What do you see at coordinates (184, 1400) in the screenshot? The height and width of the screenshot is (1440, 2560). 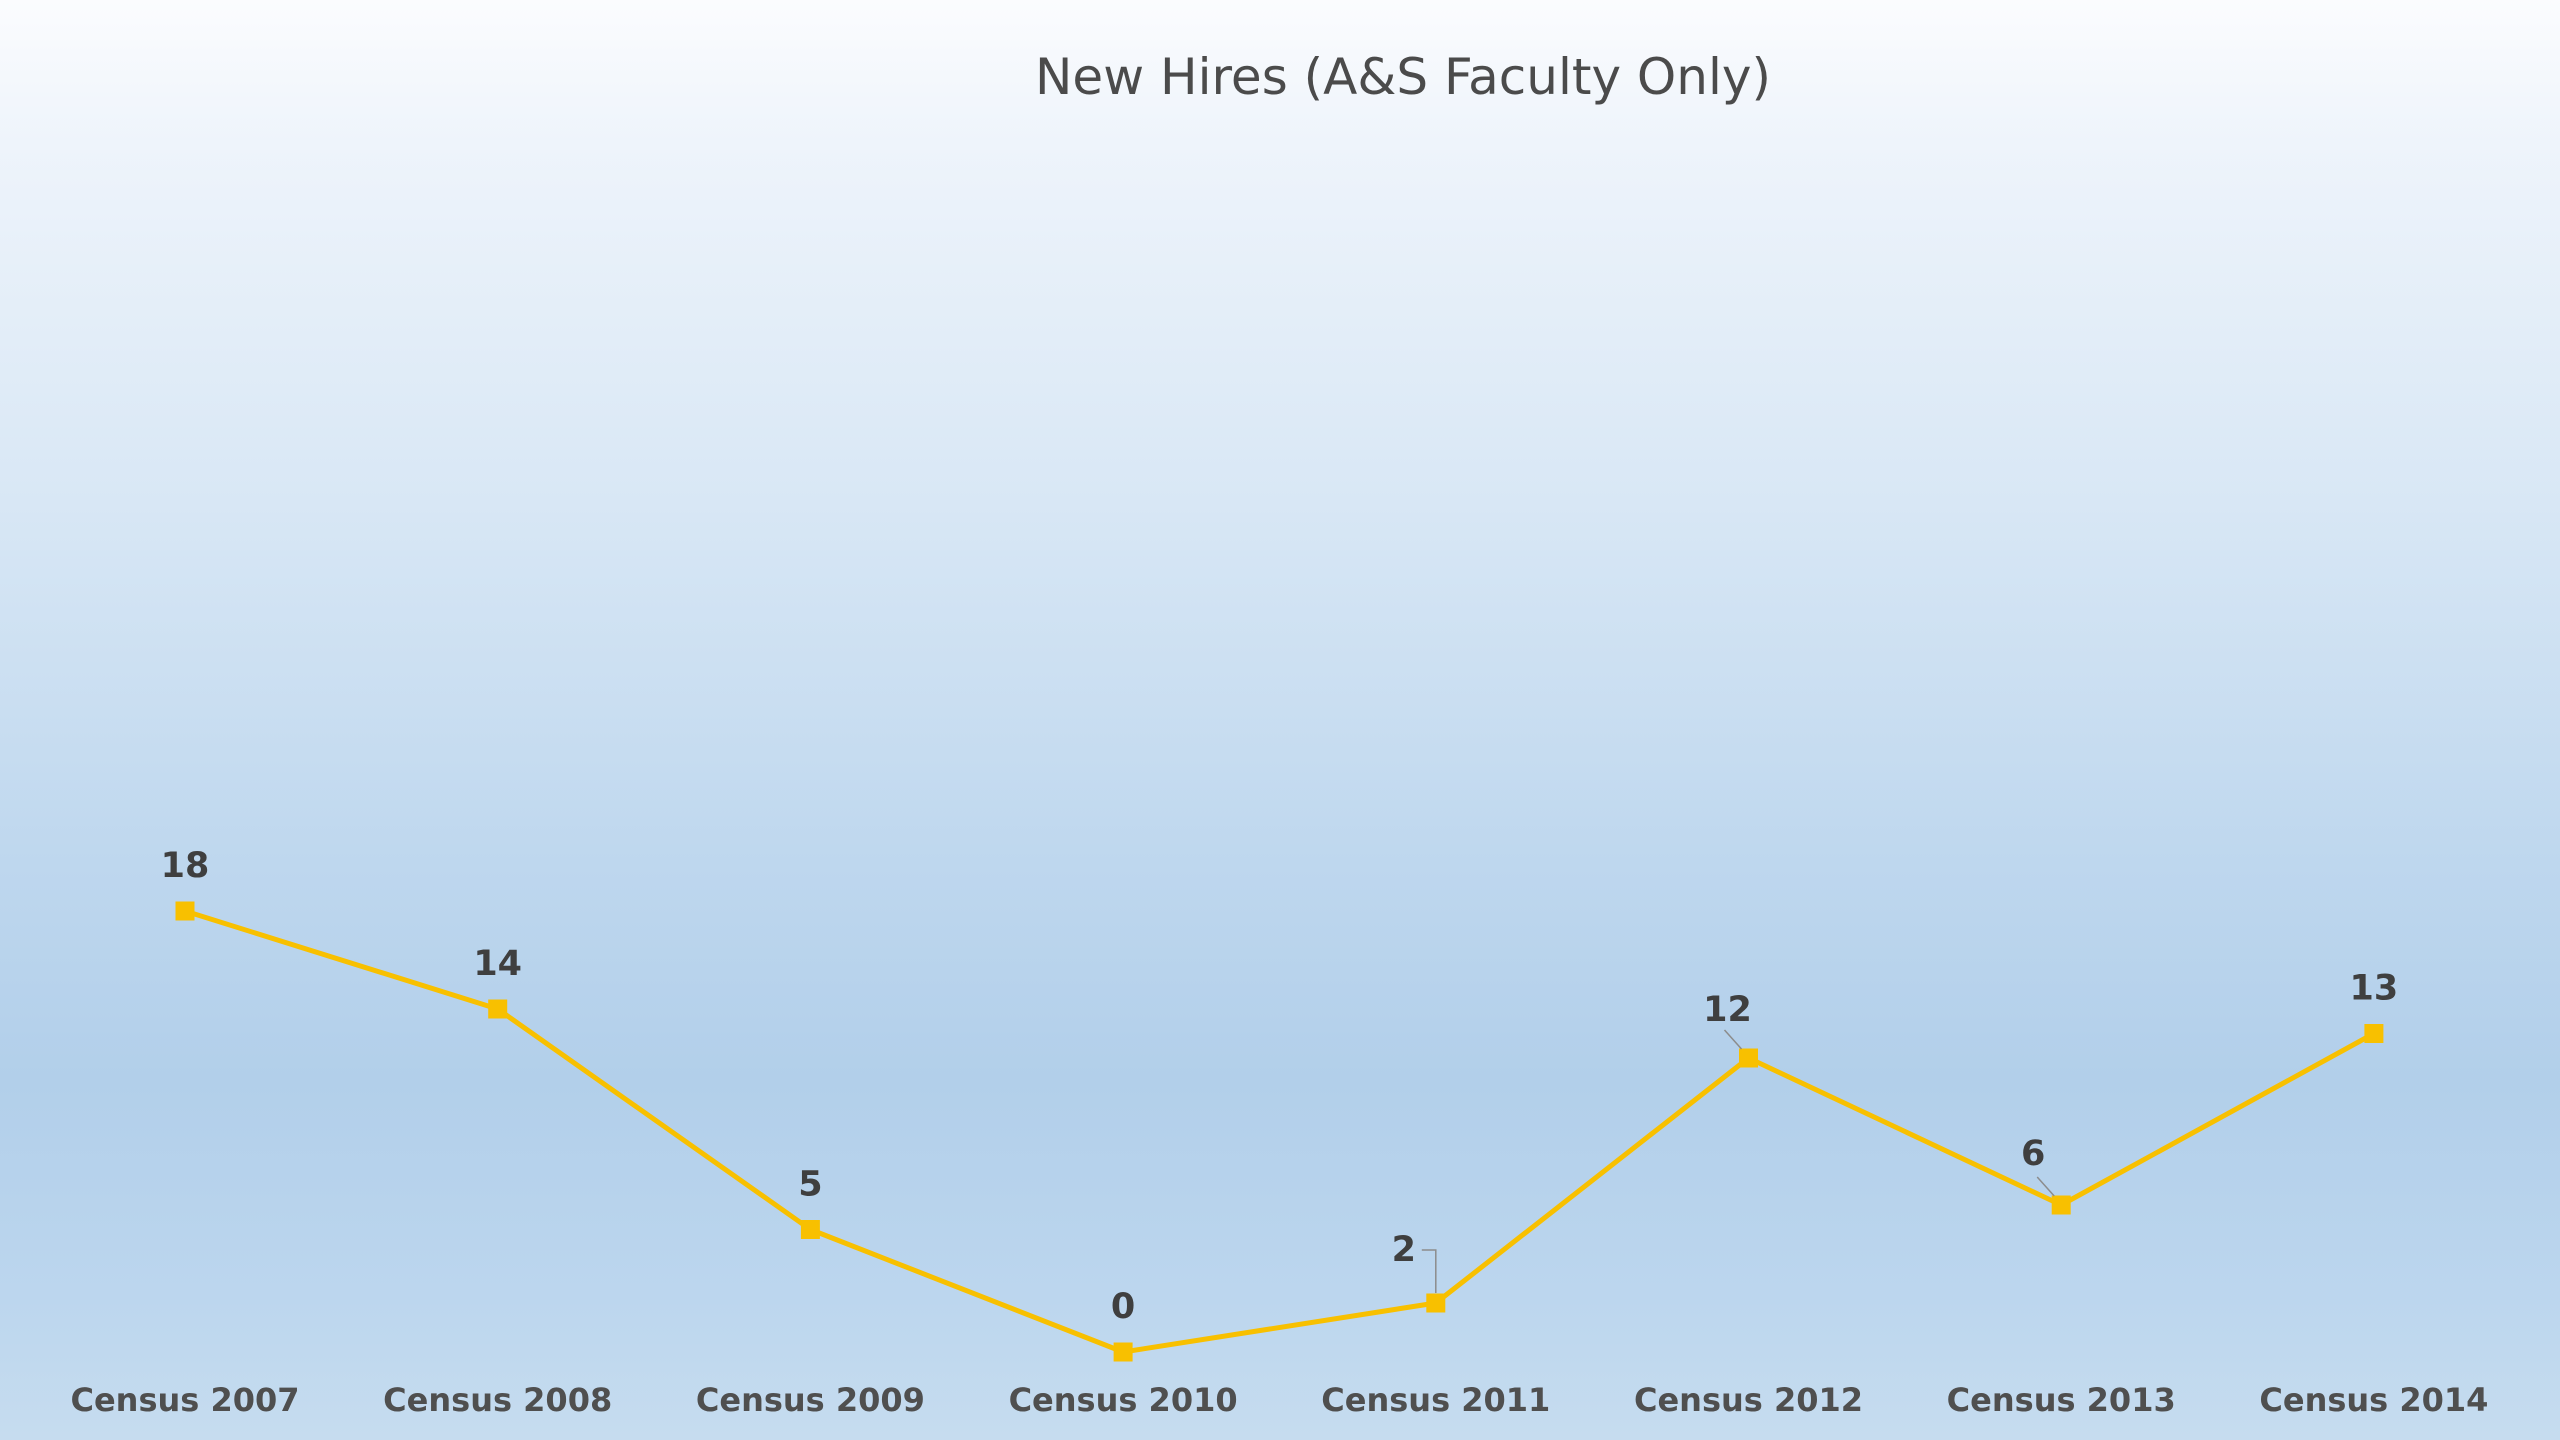 I see `category-label: Census 2007` at bounding box center [184, 1400].